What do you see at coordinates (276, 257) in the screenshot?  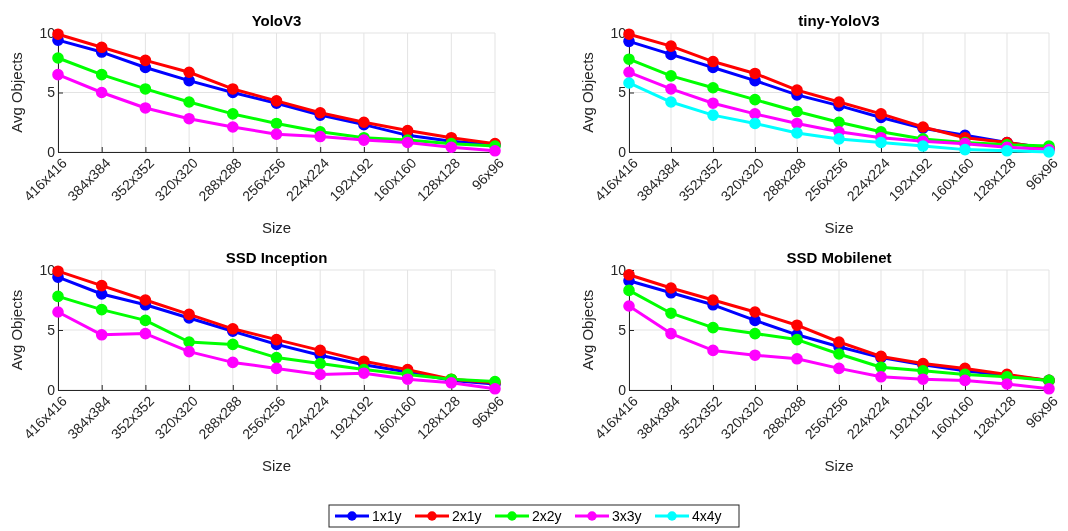 I see `chart-title: SSD Inception` at bounding box center [276, 257].